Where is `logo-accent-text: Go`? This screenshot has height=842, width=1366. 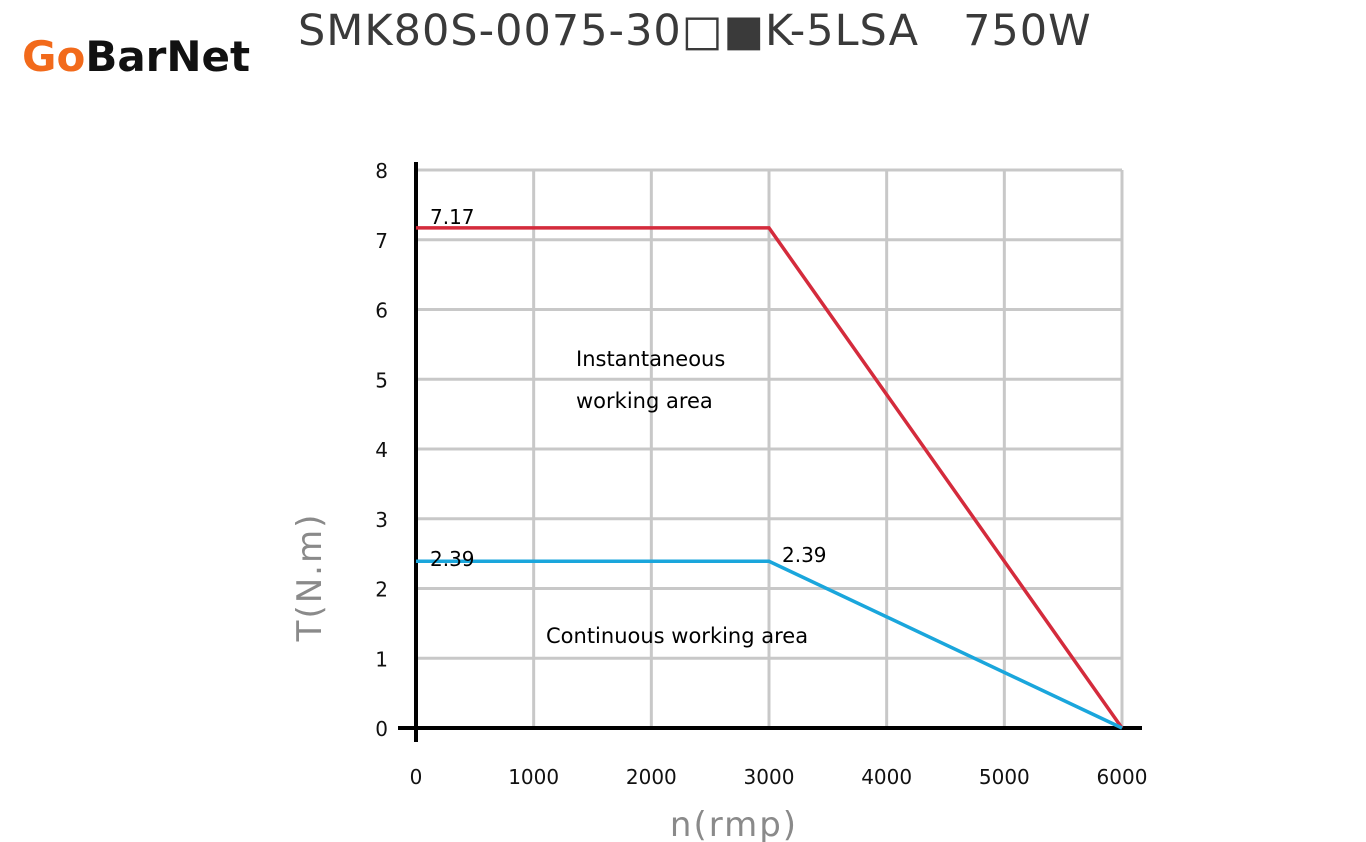 logo-accent-text: Go is located at coordinates (54, 56).